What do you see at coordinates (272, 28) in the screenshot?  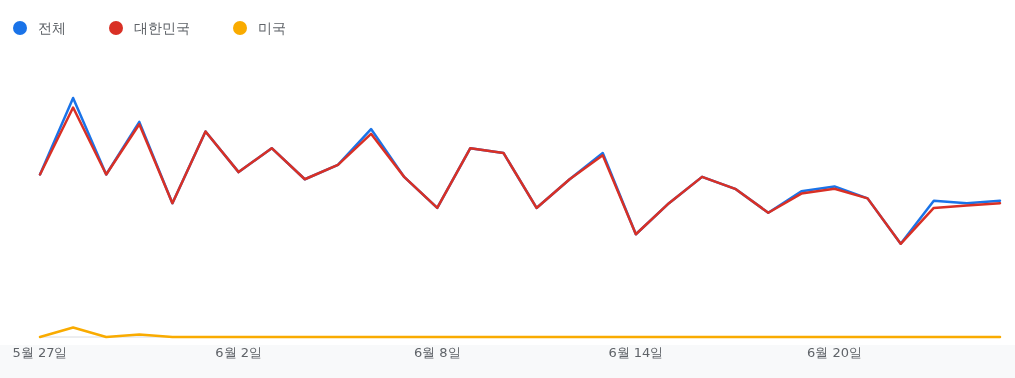 I see `legend-label: 미국` at bounding box center [272, 28].